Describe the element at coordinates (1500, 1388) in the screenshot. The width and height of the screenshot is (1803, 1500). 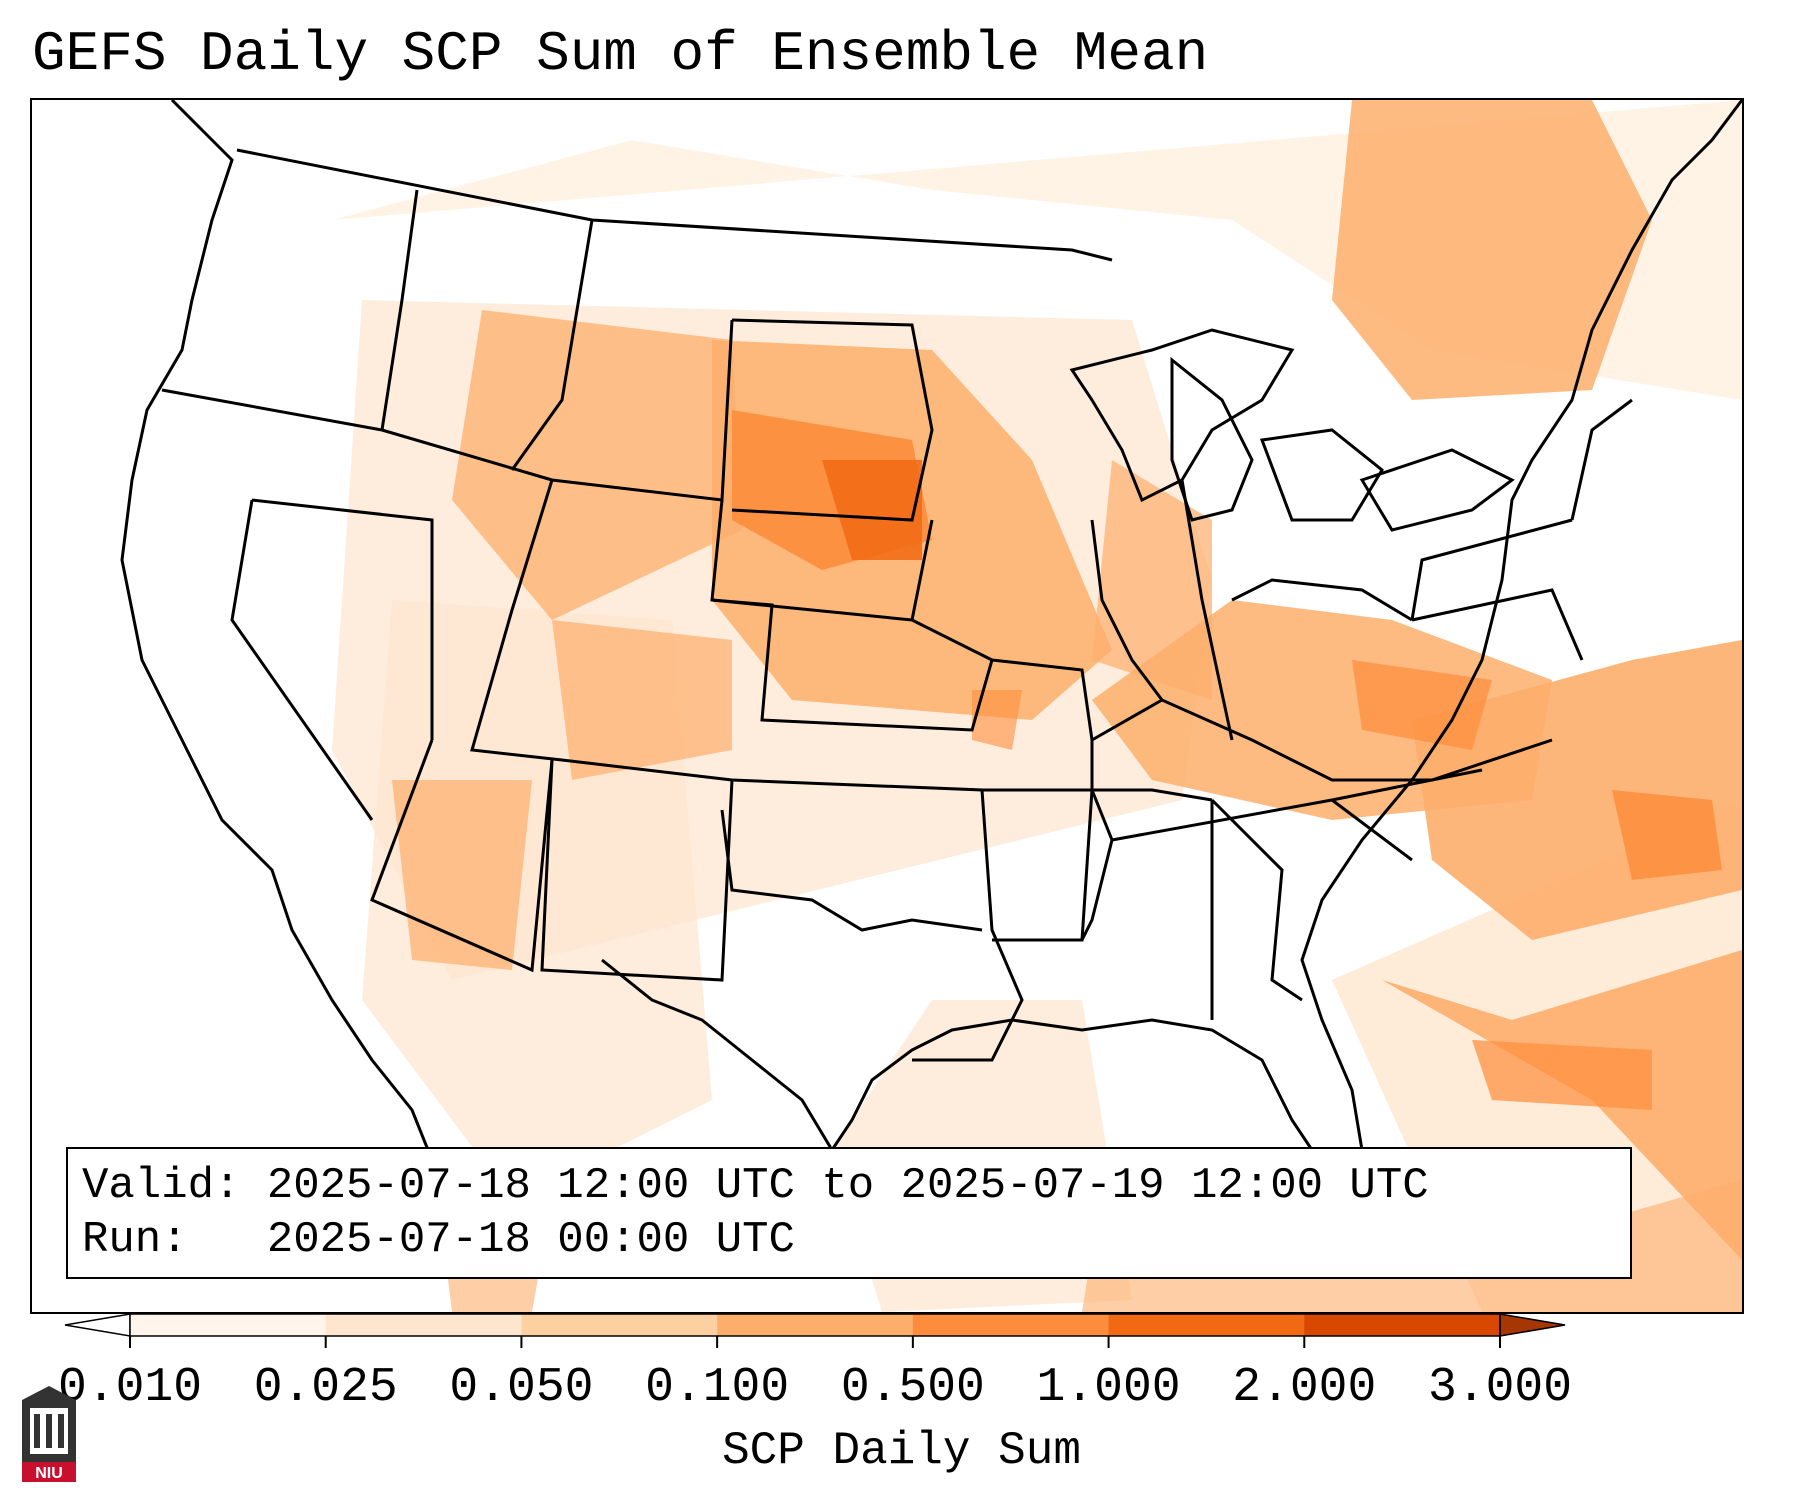
I see `colorbar-tick-label: 3.000` at that location.